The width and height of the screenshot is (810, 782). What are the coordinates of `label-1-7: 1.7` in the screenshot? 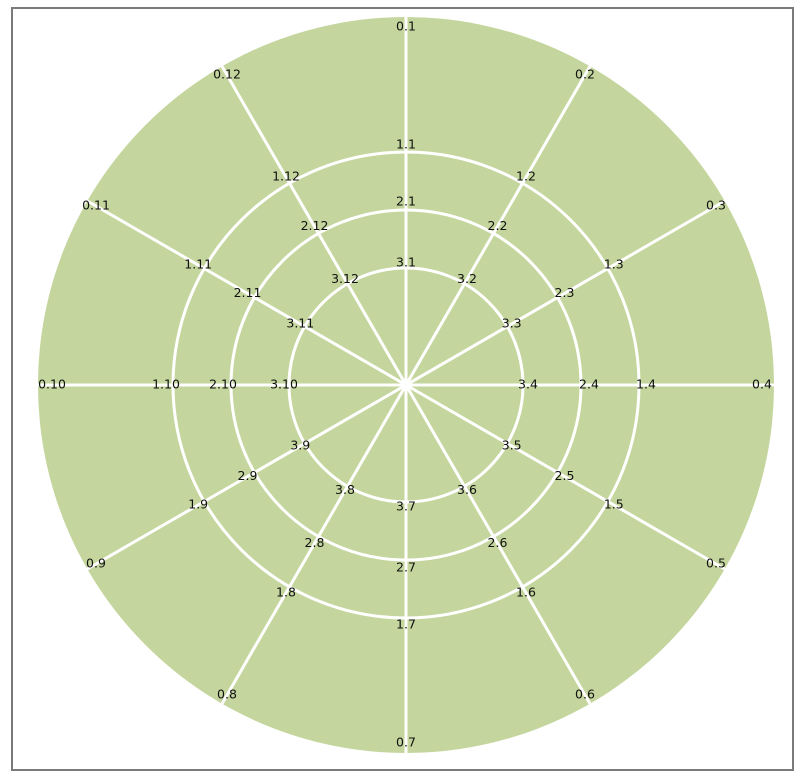 It's located at (406, 624).